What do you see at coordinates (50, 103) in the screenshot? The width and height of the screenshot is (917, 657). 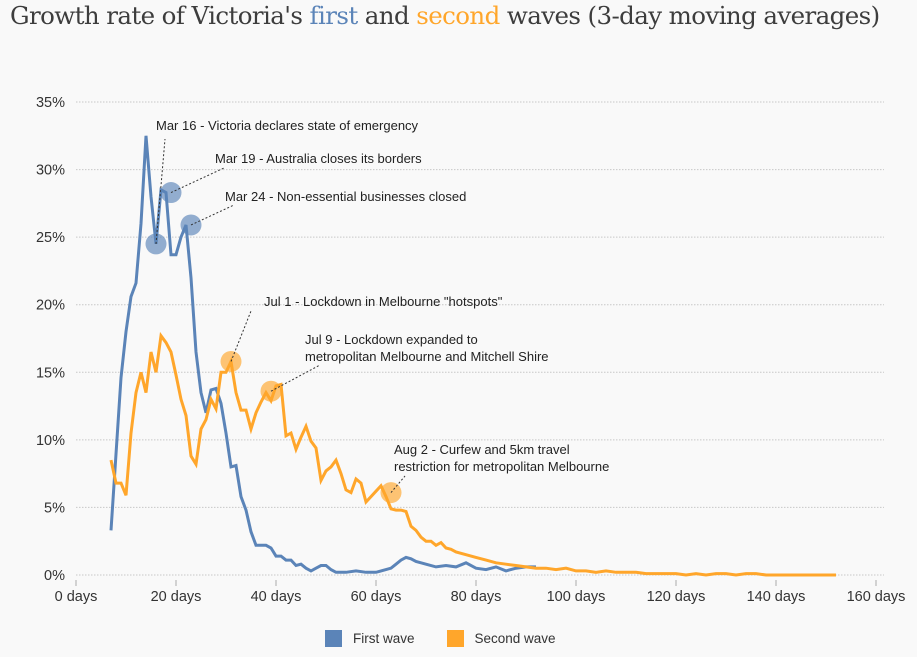 I see `y-tick-label: 35%` at bounding box center [50, 103].